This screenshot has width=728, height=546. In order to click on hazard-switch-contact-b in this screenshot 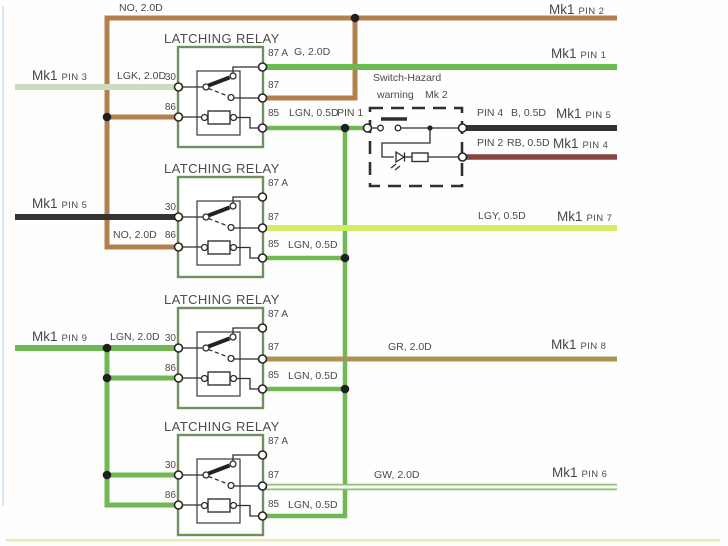, I will do `click(398, 128)`.